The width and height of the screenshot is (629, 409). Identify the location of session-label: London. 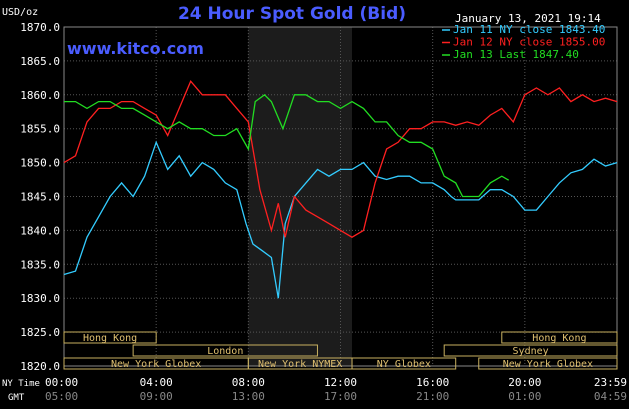
(225, 351).